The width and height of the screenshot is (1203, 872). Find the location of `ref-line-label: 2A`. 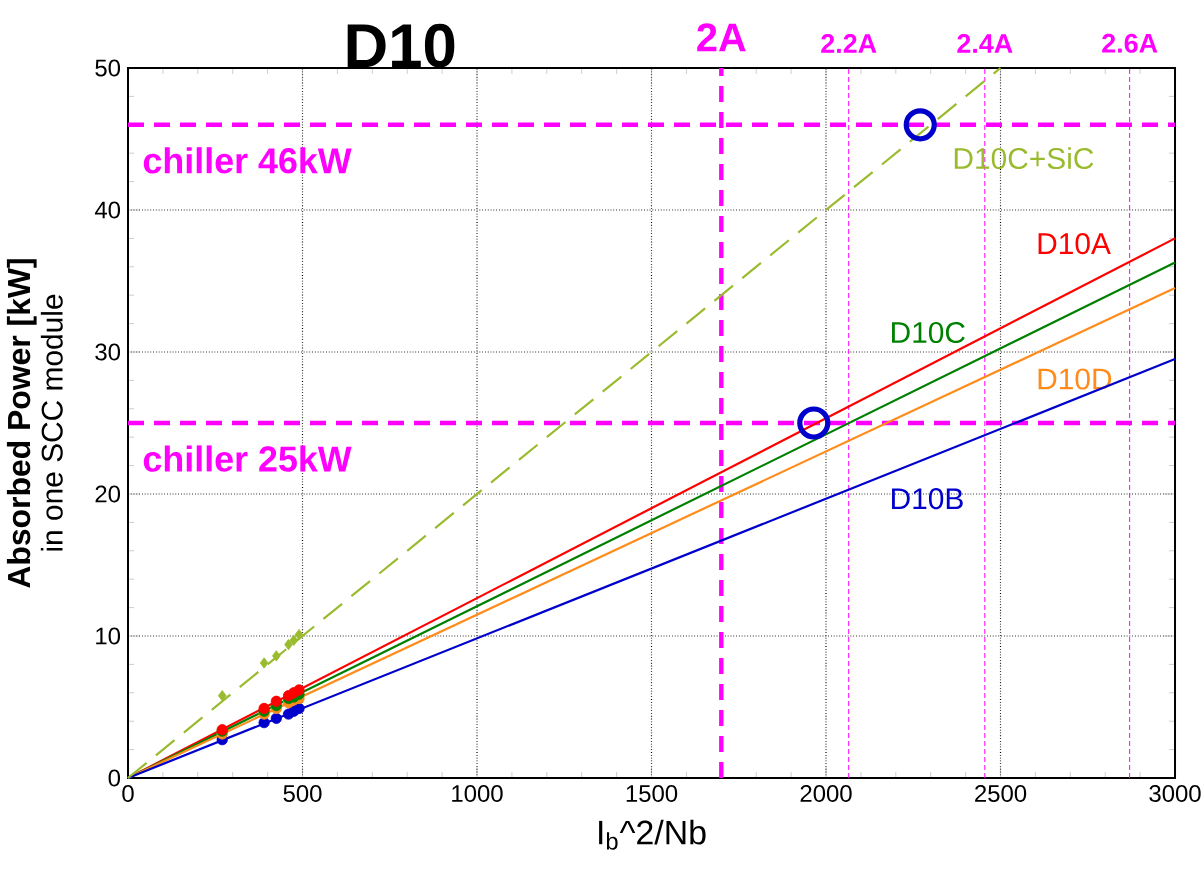

ref-line-label: 2A is located at coordinates (721, 37).